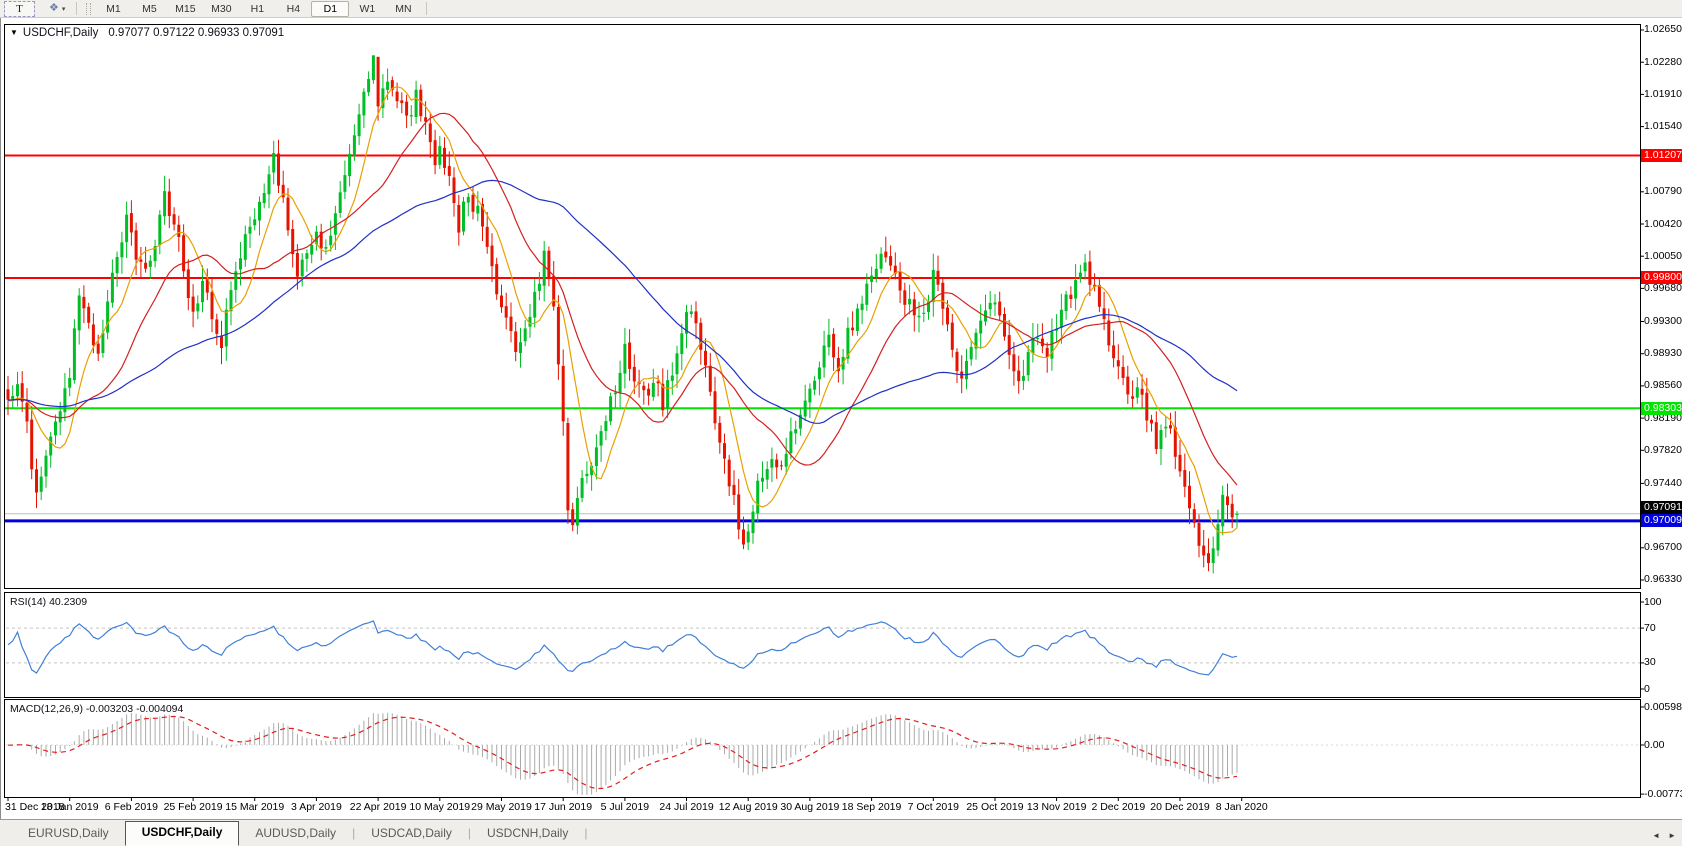 This screenshot has height=846, width=1682. I want to click on price-tick-label: 1.00050, so click(1663, 255).